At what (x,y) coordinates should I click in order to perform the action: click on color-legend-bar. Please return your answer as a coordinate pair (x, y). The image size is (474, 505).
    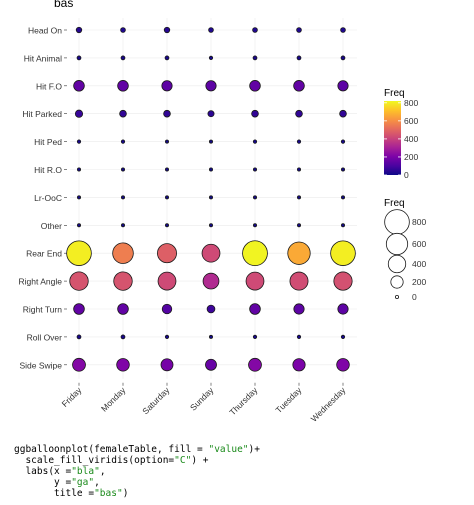
    Looking at the image, I should click on (392, 138).